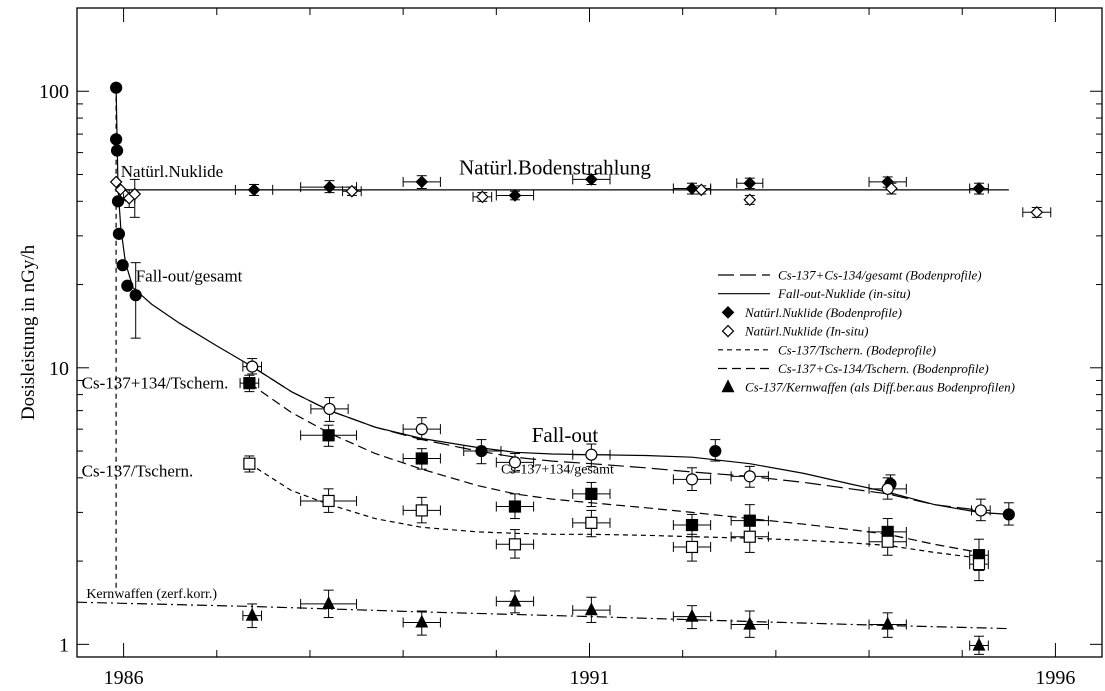 The width and height of the screenshot is (1105, 691). I want to click on legend-entry: Fall-out-Nuklide (in-situ), so click(814, 293).